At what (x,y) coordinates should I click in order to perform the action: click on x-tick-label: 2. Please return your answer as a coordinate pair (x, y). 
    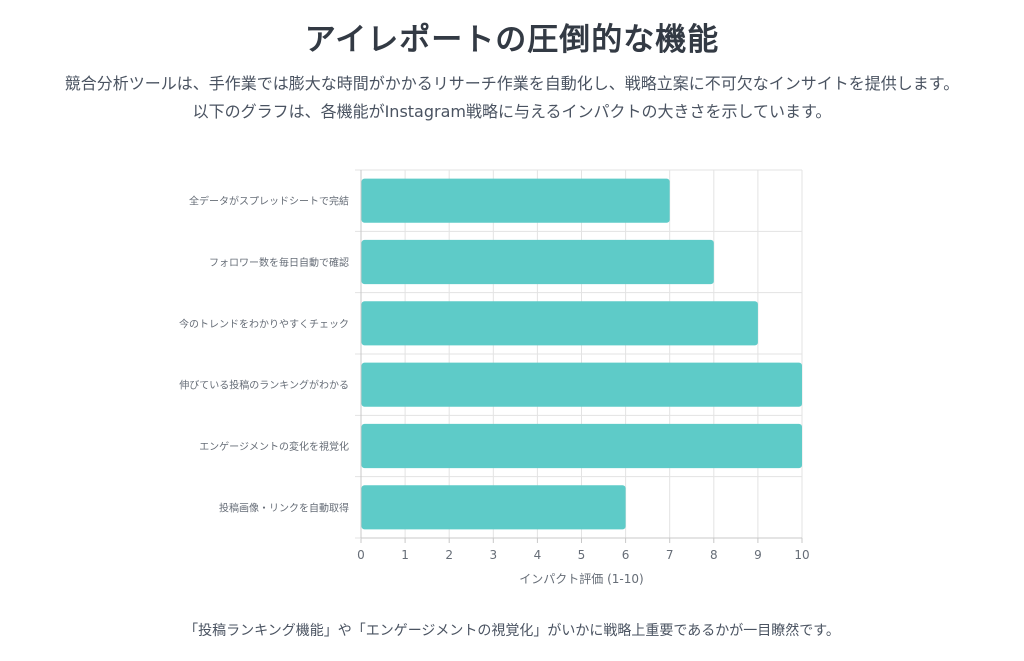
    Looking at the image, I should click on (449, 555).